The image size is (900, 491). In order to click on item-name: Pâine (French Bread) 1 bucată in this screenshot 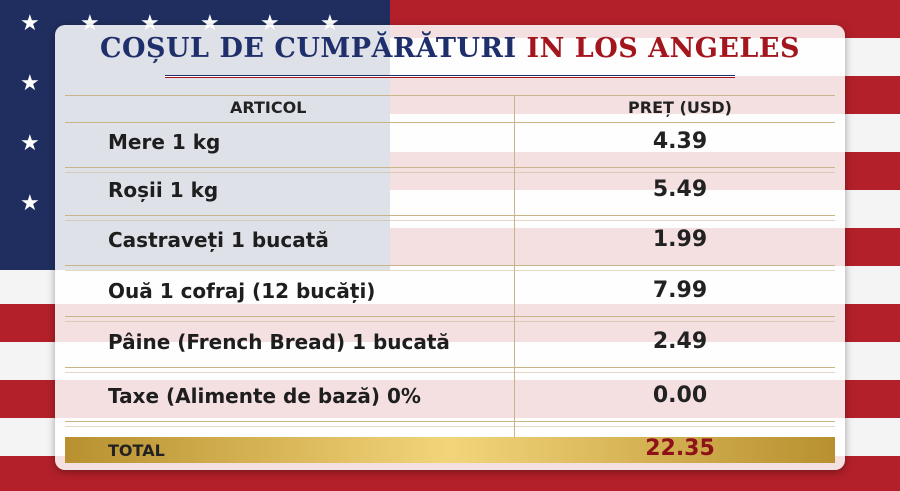, I will do `click(279, 342)`.